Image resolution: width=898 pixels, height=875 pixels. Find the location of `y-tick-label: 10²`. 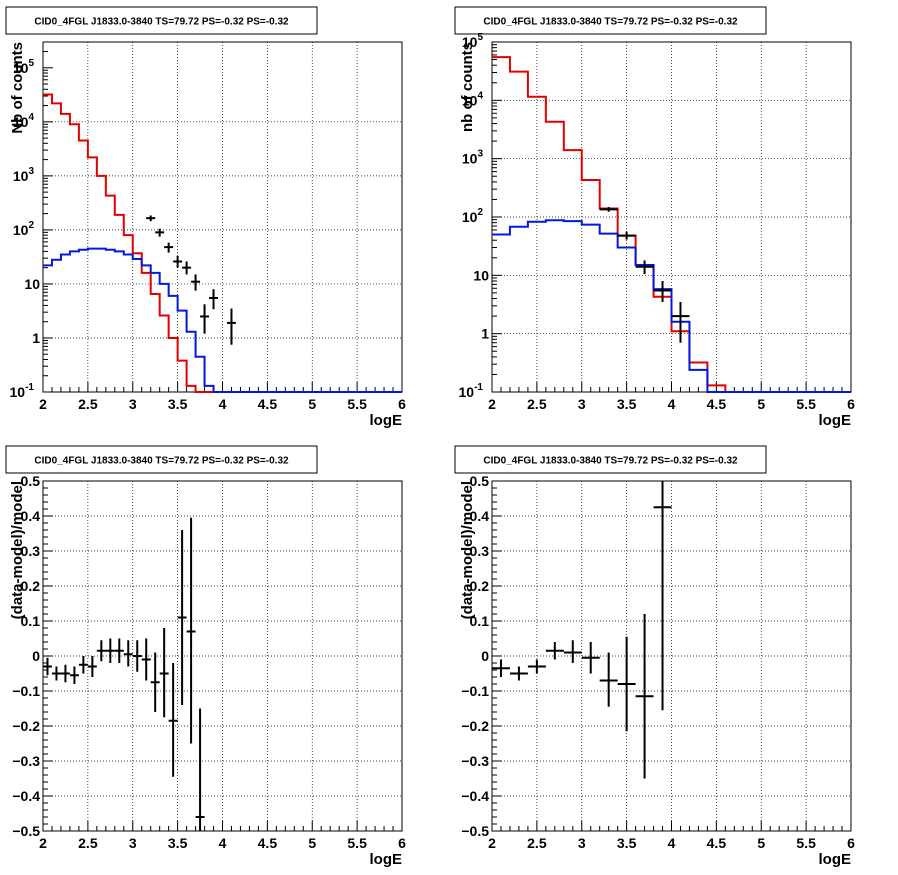

y-tick-label: 10² is located at coordinates (24, 229).